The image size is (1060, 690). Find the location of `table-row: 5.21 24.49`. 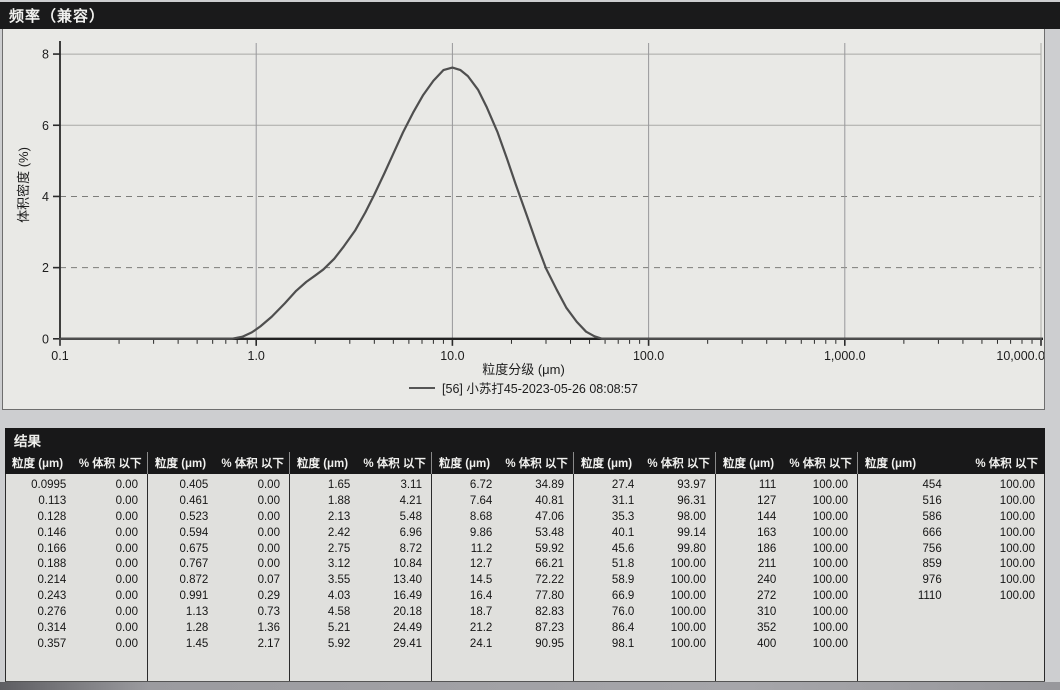

table-row: 5.21 24.49 is located at coordinates (360, 628).